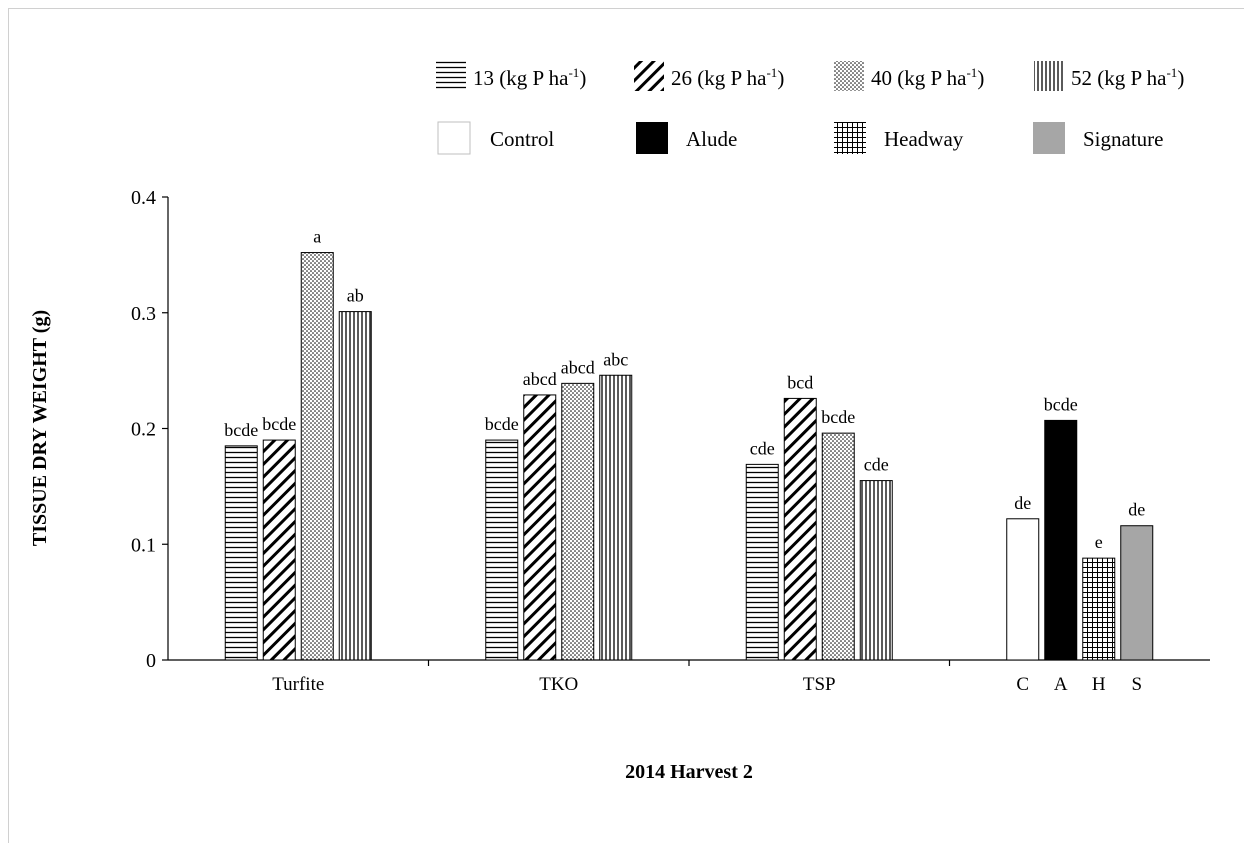 This screenshot has height=843, width=1244. What do you see at coordinates (40, 428) in the screenshot?
I see `y-axis-label: TISSUE DRY WEIGHT (g)` at bounding box center [40, 428].